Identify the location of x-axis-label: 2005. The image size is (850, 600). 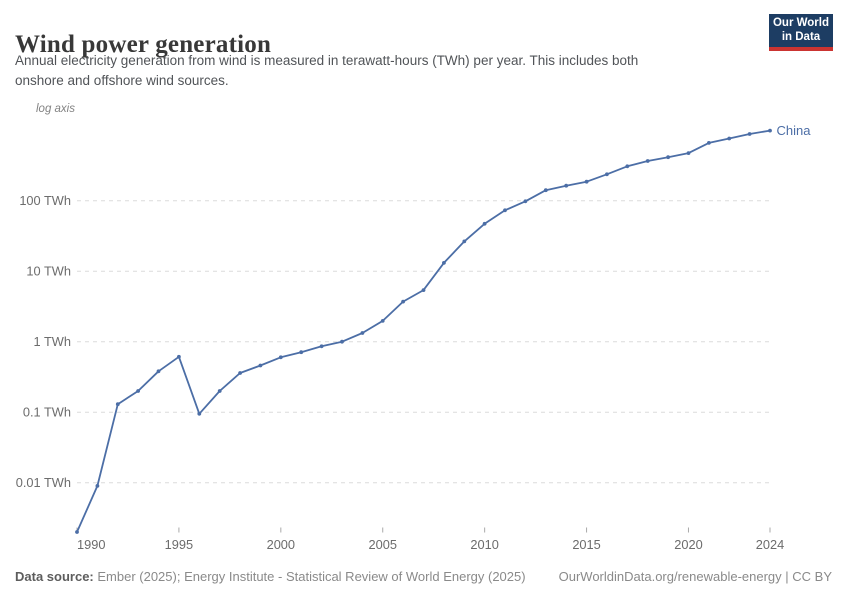
(383, 544).